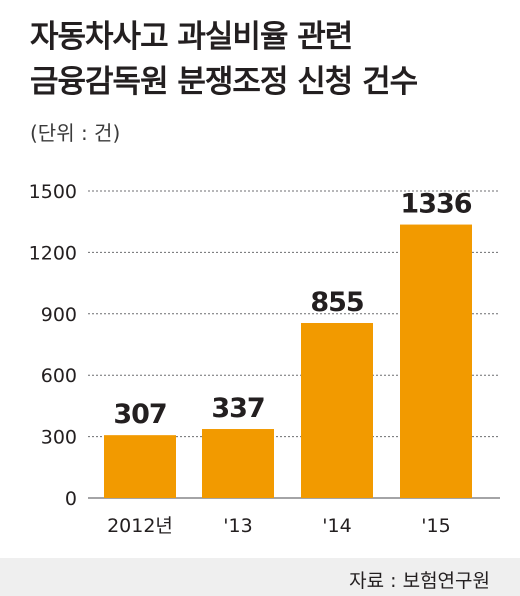 Image resolution: width=520 pixels, height=596 pixels. What do you see at coordinates (336, 526) in the screenshot?
I see `x-tick-label-2: '14` at bounding box center [336, 526].